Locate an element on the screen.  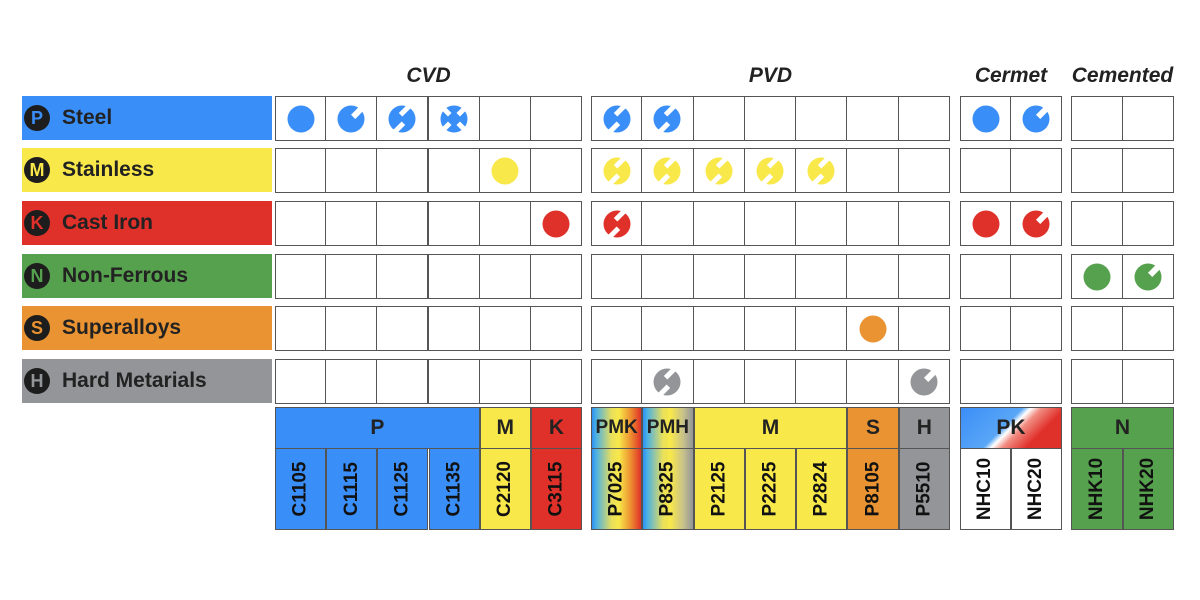
grade-label: C2120 is located at coordinates (505, 489).